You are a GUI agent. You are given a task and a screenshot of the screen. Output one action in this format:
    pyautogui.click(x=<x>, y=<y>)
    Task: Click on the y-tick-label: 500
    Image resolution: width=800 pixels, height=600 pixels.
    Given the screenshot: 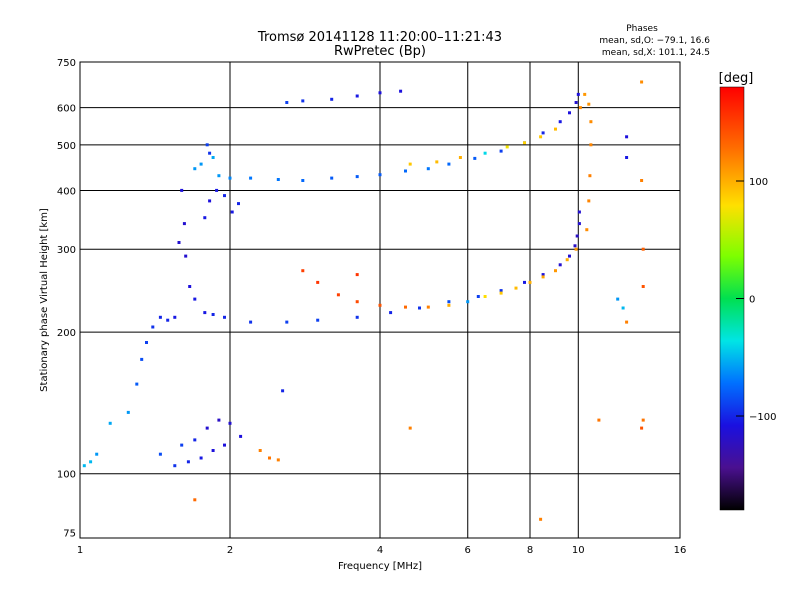 What is the action you would take?
    pyautogui.click(x=66, y=146)
    